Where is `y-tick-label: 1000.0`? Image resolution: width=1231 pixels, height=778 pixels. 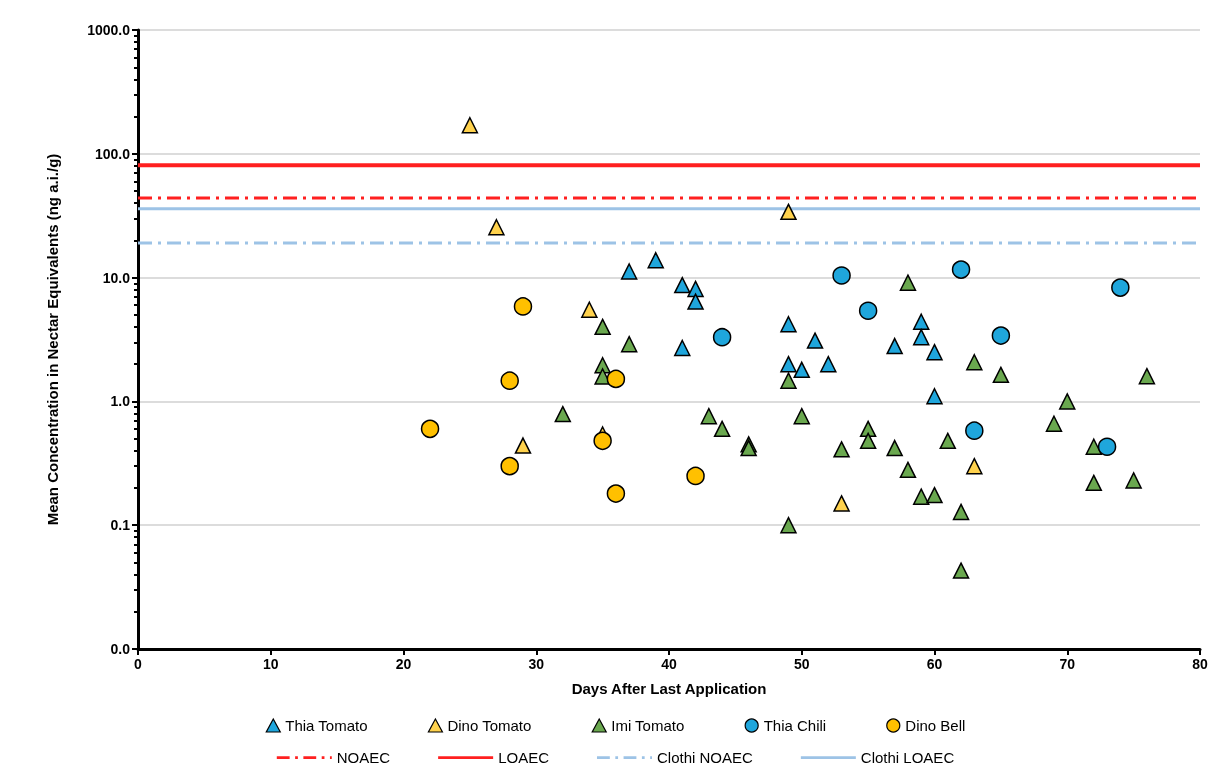
y-tick-label: 1000.0 is located at coordinates (109, 30).